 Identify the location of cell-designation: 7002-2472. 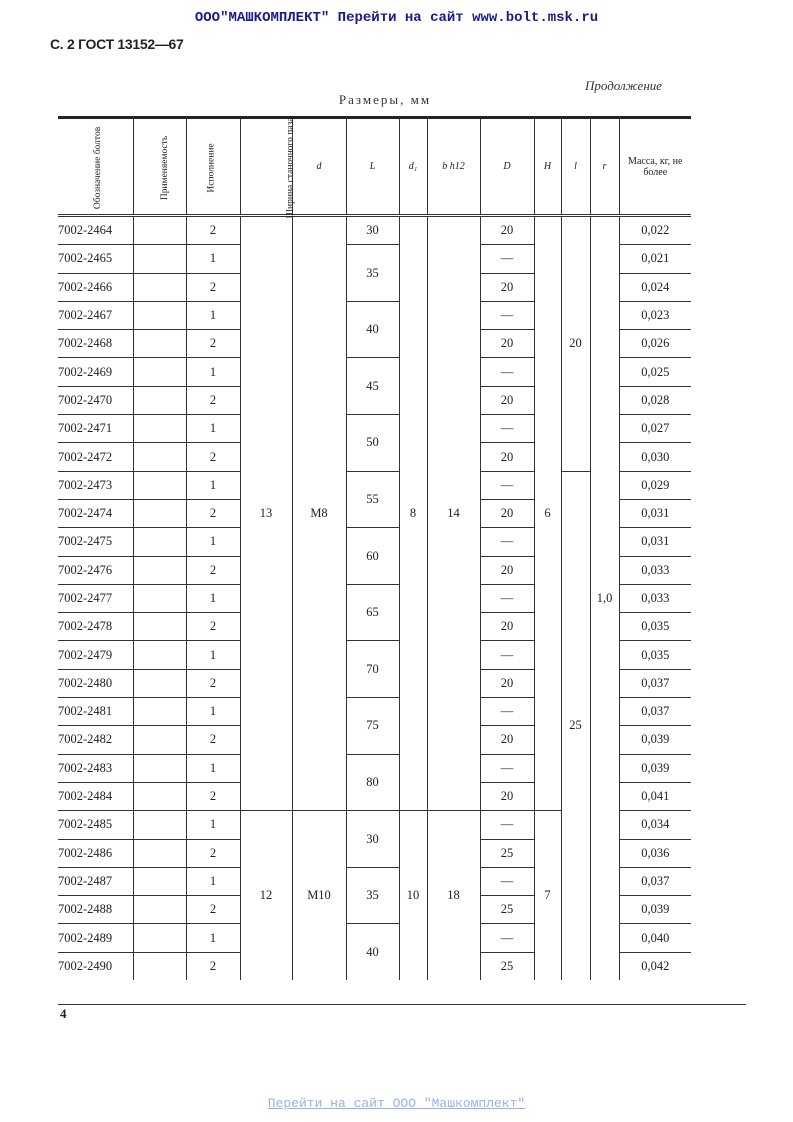
(95, 457).